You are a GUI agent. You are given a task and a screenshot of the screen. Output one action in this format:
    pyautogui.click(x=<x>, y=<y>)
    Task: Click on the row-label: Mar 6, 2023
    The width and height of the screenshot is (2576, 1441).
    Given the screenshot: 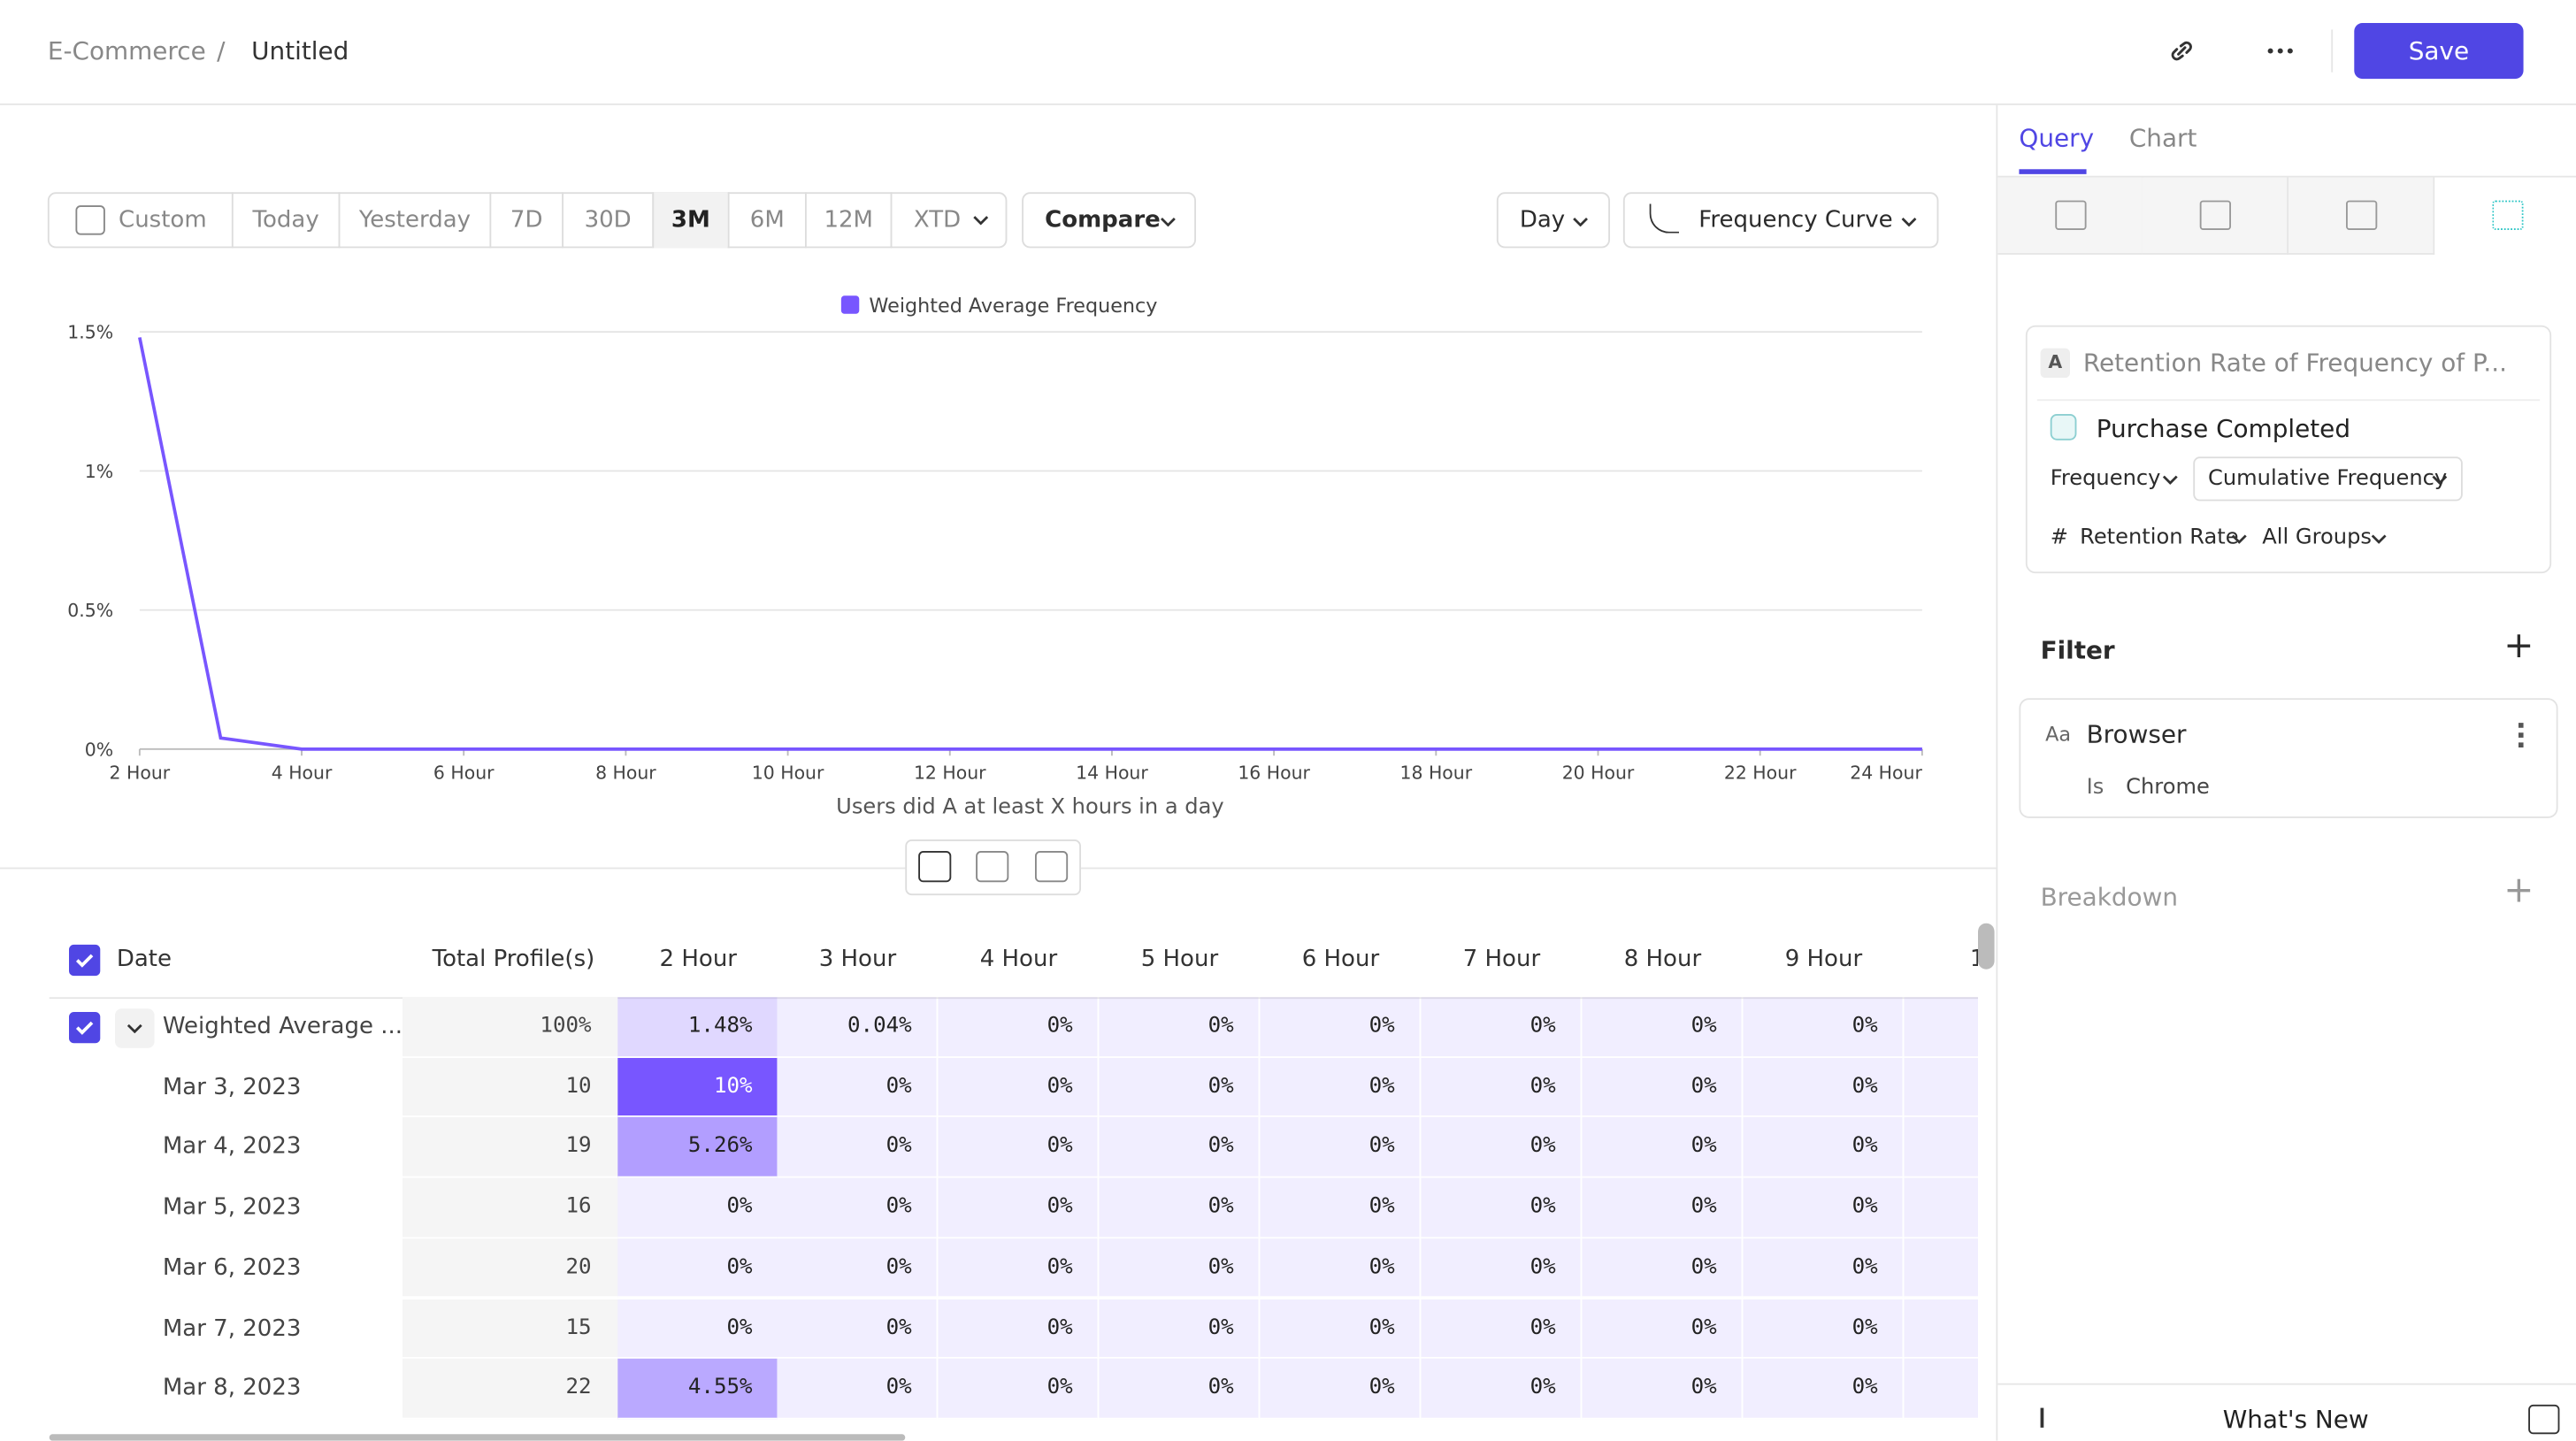 What is the action you would take?
    pyautogui.click(x=232, y=1268)
    